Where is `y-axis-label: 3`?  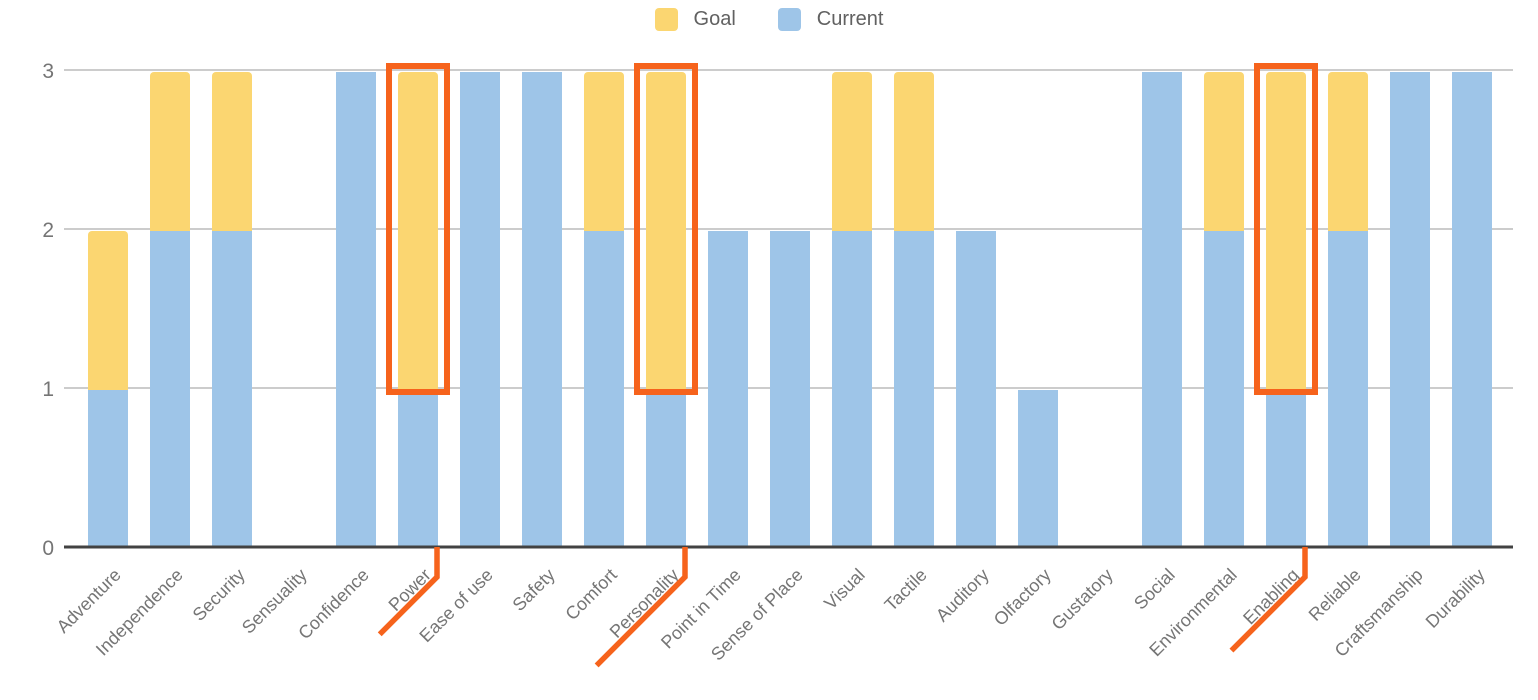 y-axis-label: 3 is located at coordinates (48, 71).